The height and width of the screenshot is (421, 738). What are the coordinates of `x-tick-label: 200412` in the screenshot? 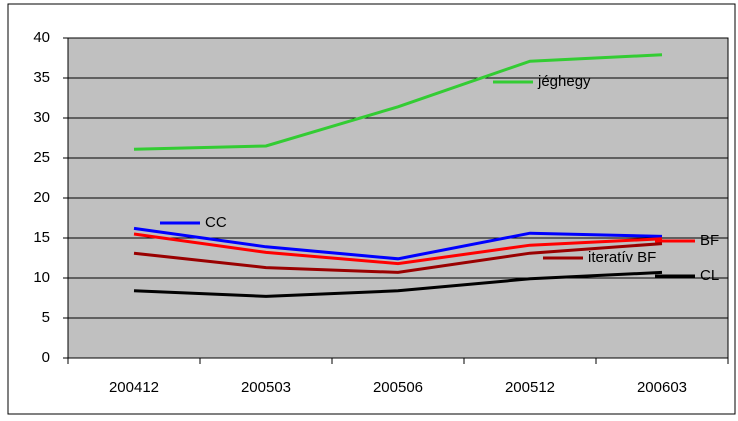 It's located at (134, 387).